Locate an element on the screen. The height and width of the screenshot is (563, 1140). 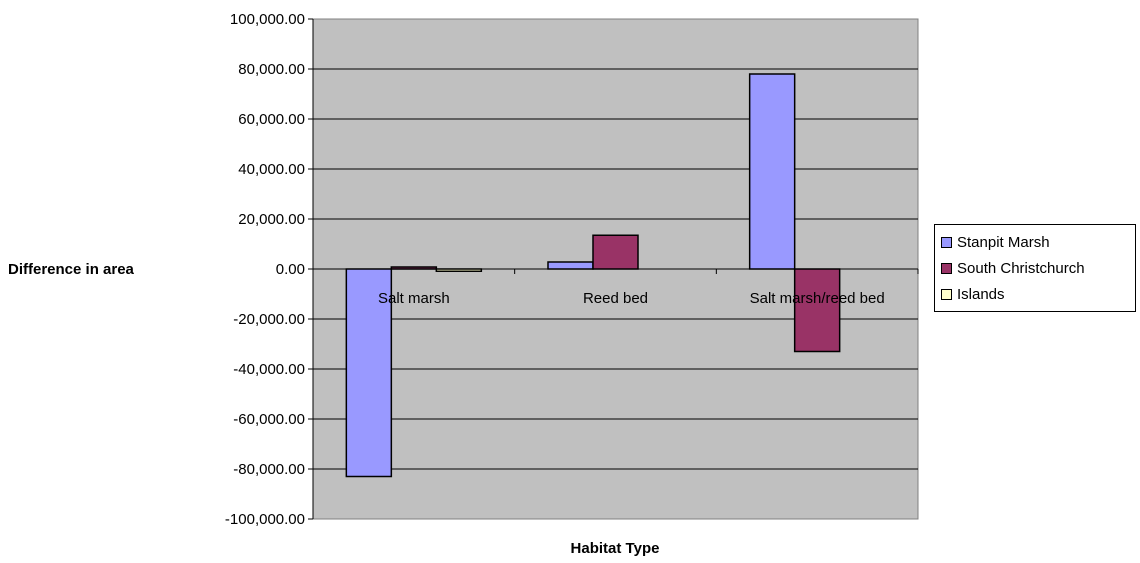
legend-swatch-islands is located at coordinates (946, 294).